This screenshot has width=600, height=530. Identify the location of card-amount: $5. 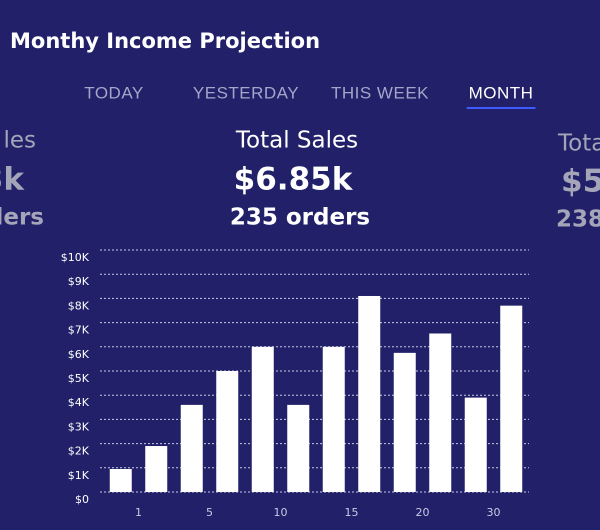
(580, 182).